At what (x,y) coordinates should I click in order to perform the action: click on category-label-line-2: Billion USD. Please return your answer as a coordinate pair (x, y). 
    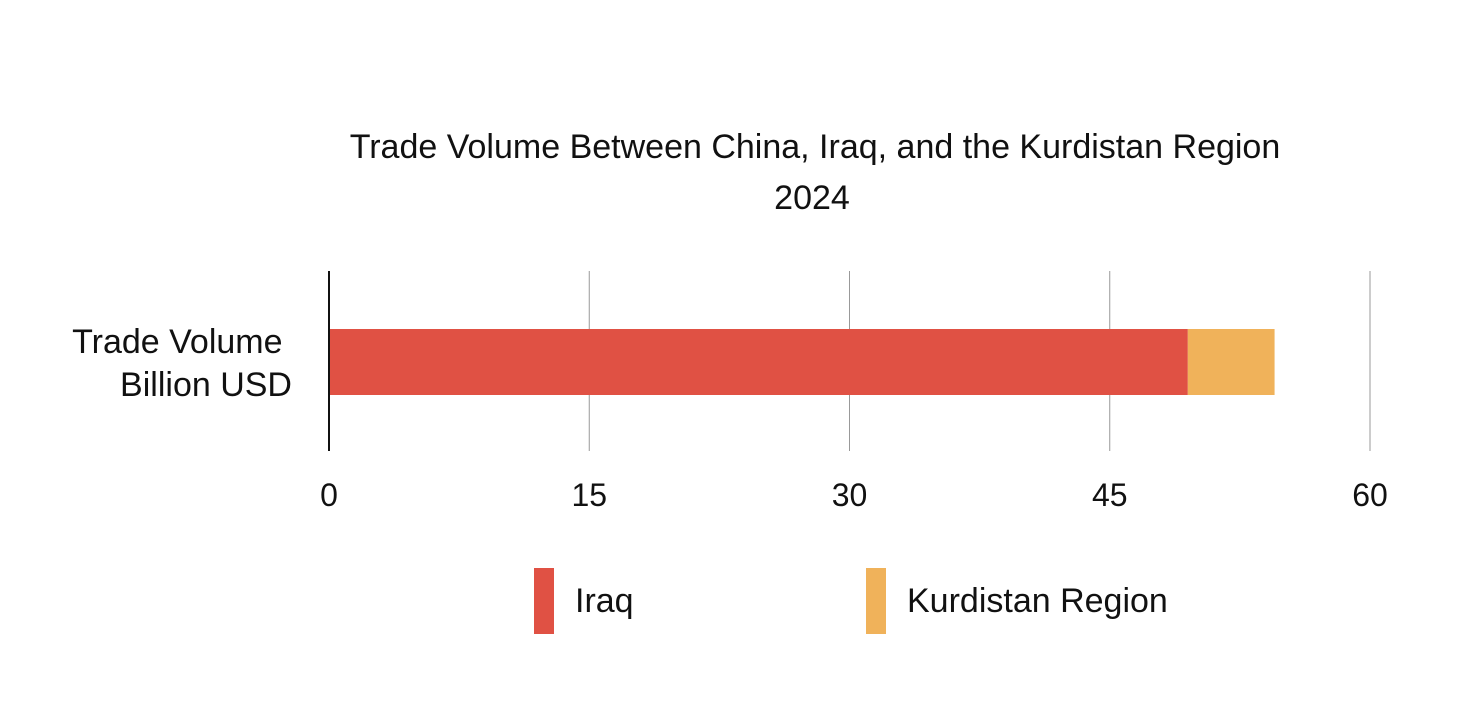
    Looking at the image, I should click on (206, 385).